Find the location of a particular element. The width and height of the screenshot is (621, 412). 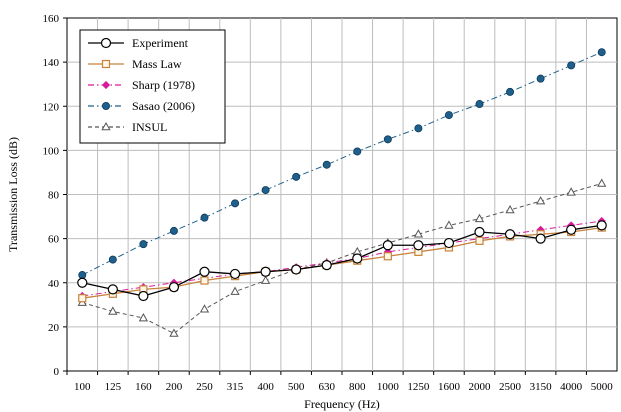

legend-item: Experiment is located at coordinates (138, 43).